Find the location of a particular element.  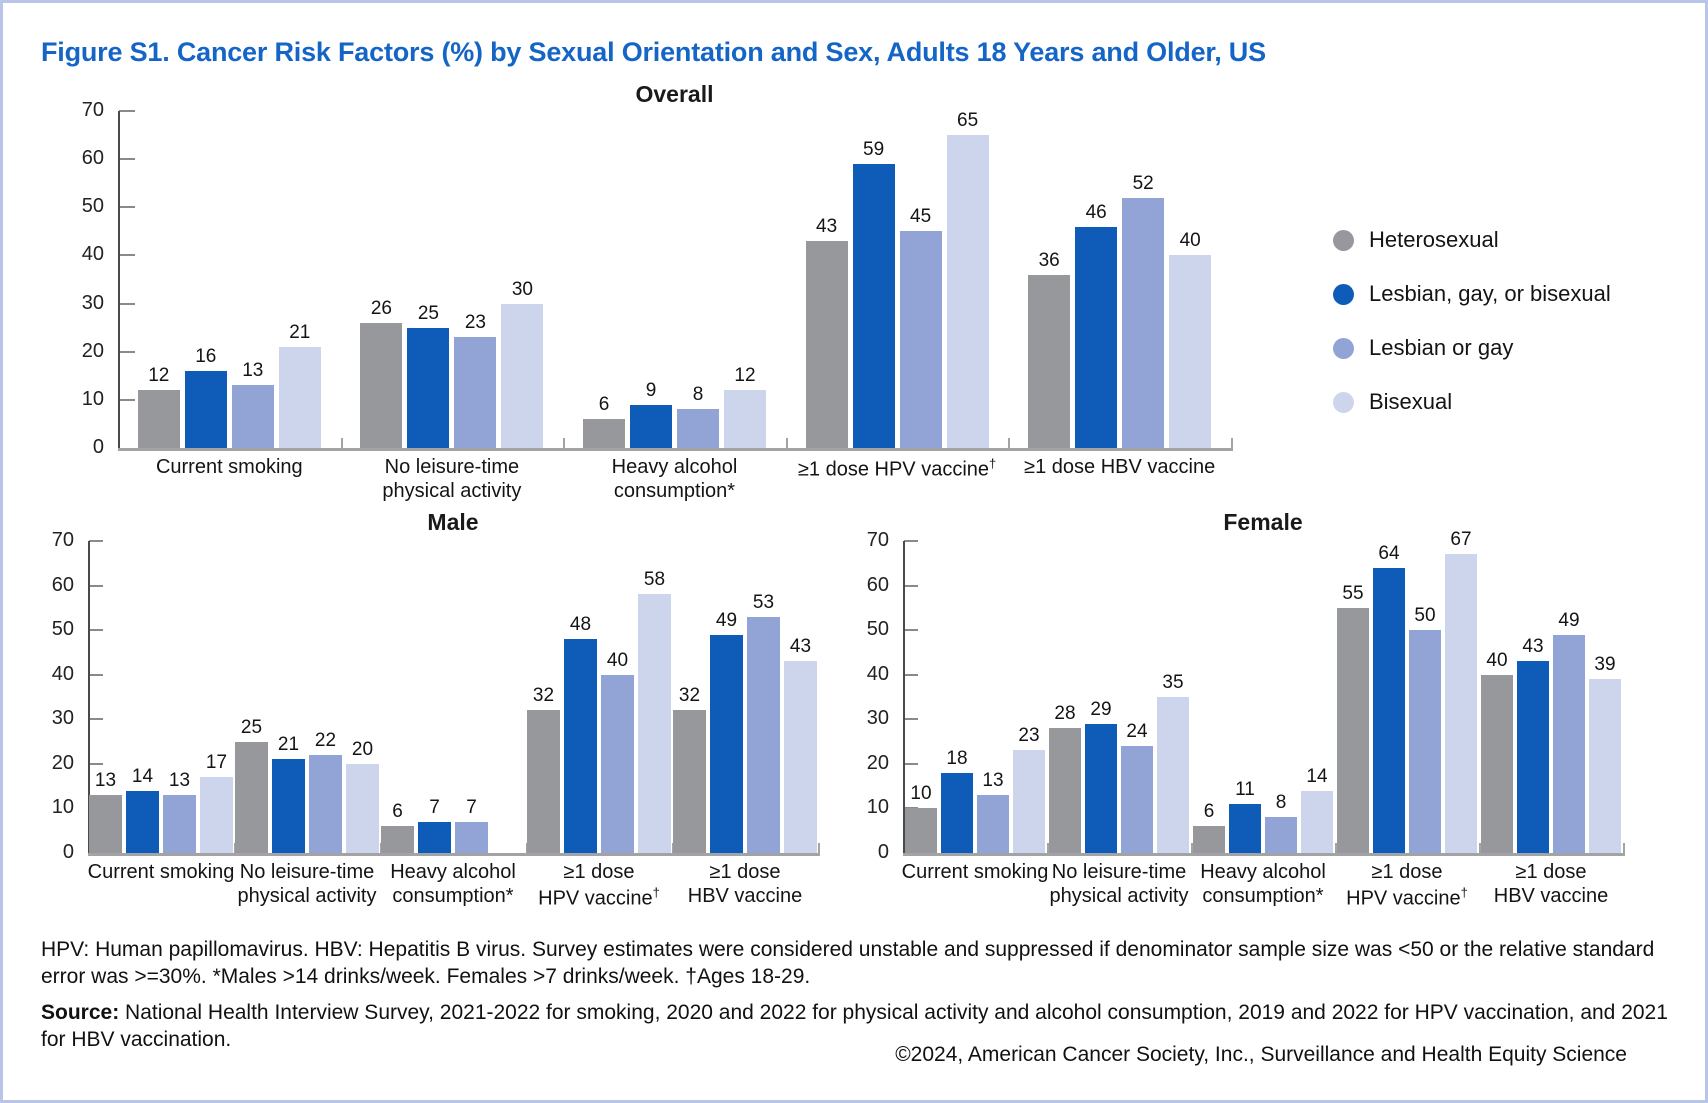

bar-slot: 13 is located at coordinates (179, 811).